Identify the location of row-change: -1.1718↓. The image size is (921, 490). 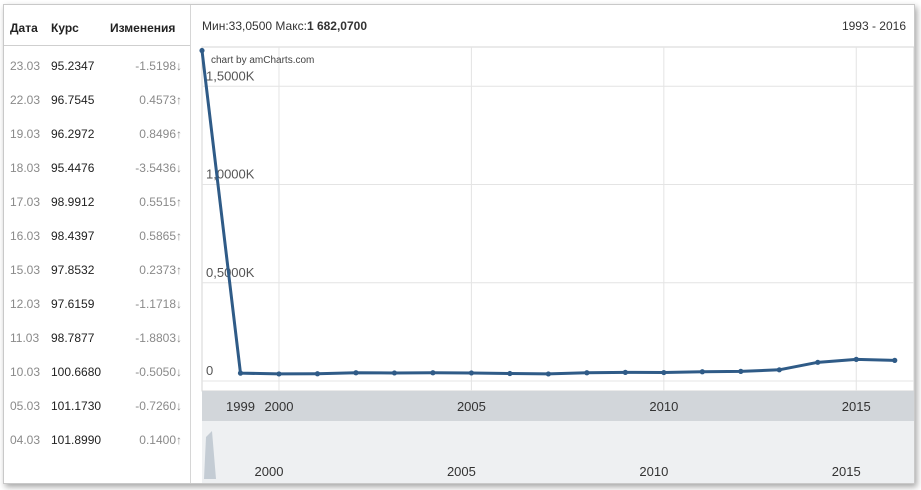
(158, 304).